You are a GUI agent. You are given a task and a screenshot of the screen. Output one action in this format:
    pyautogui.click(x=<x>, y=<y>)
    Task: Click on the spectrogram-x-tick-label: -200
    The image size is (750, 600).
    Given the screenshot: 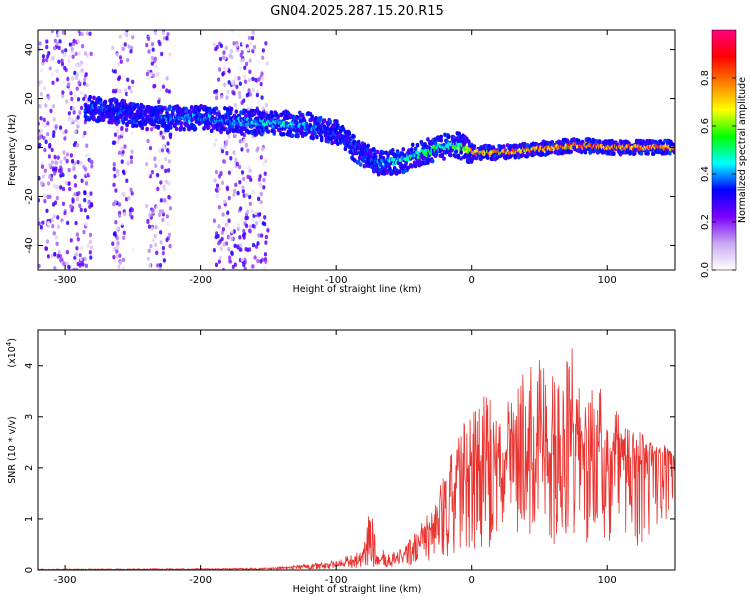 What is the action you would take?
    pyautogui.click(x=200, y=280)
    